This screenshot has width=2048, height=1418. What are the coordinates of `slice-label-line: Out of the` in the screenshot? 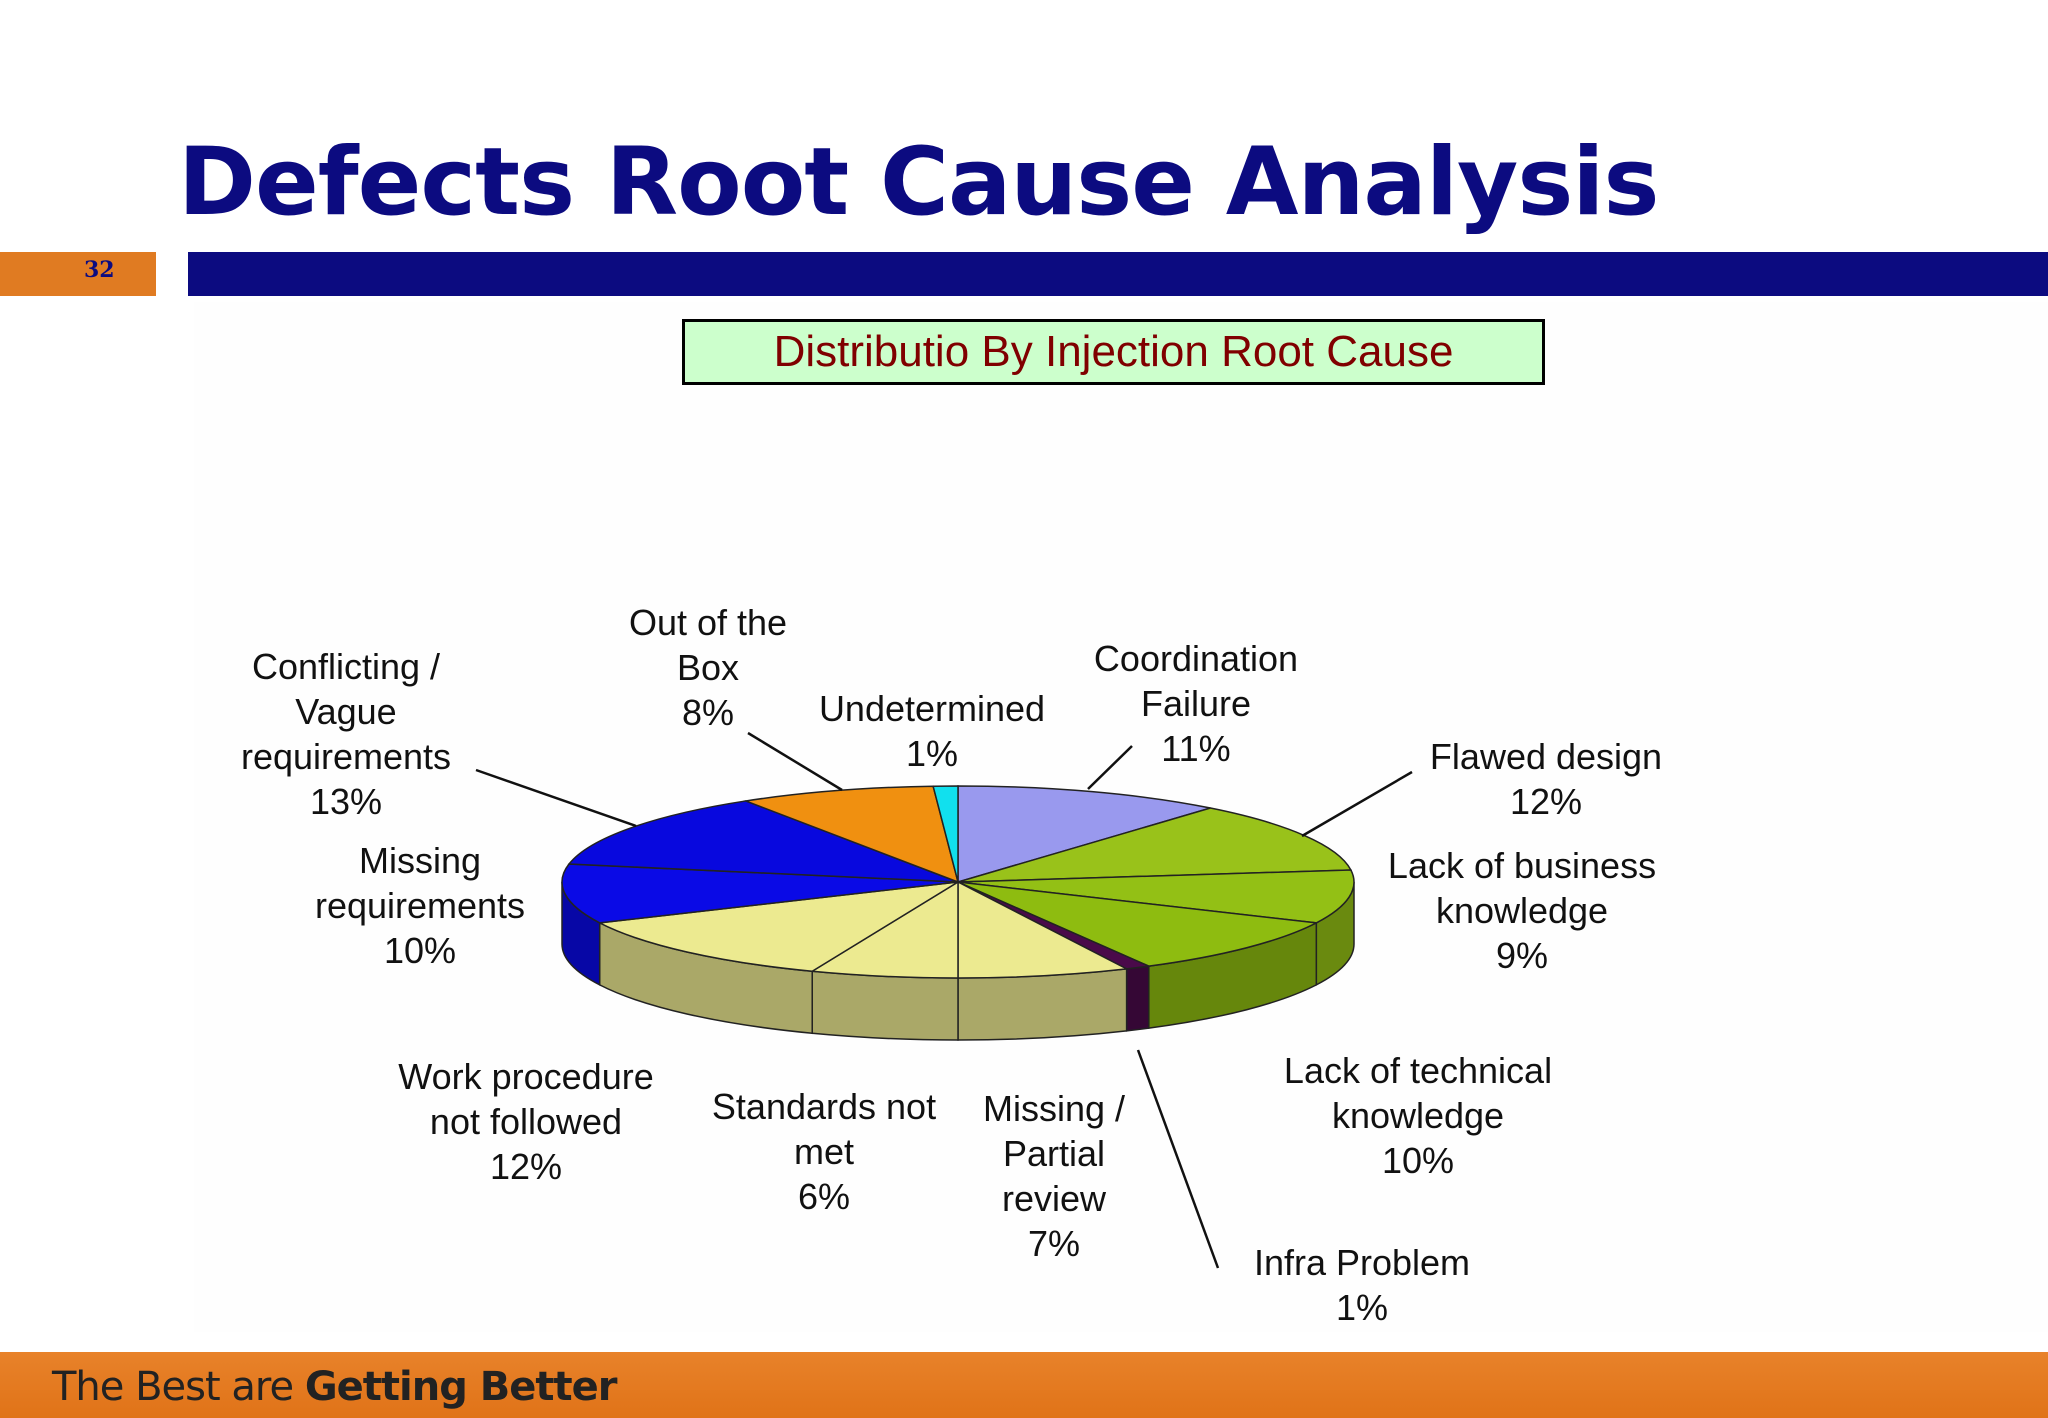 It's located at (708, 622).